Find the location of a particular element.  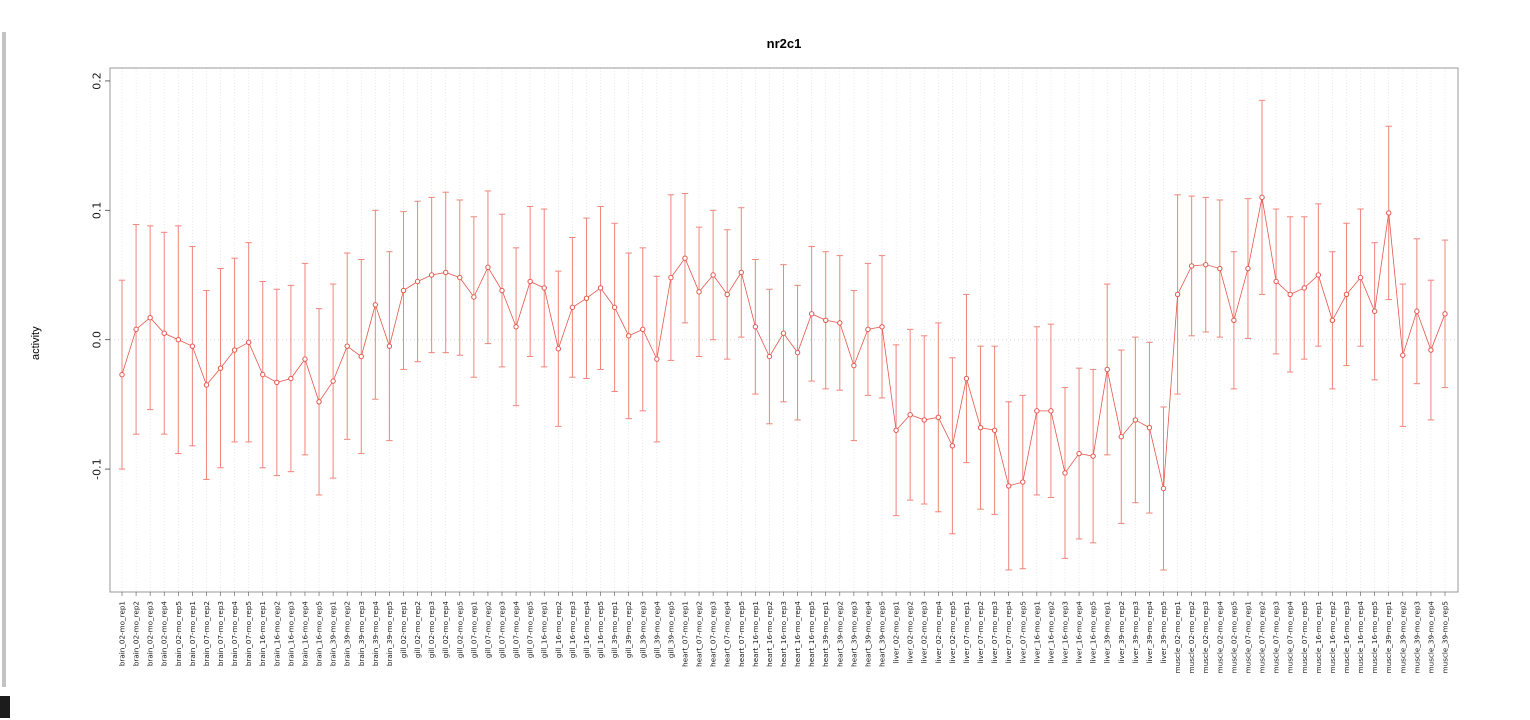

svg-text: brain_07-mo_rep5 is located at coordinates (248, 633).